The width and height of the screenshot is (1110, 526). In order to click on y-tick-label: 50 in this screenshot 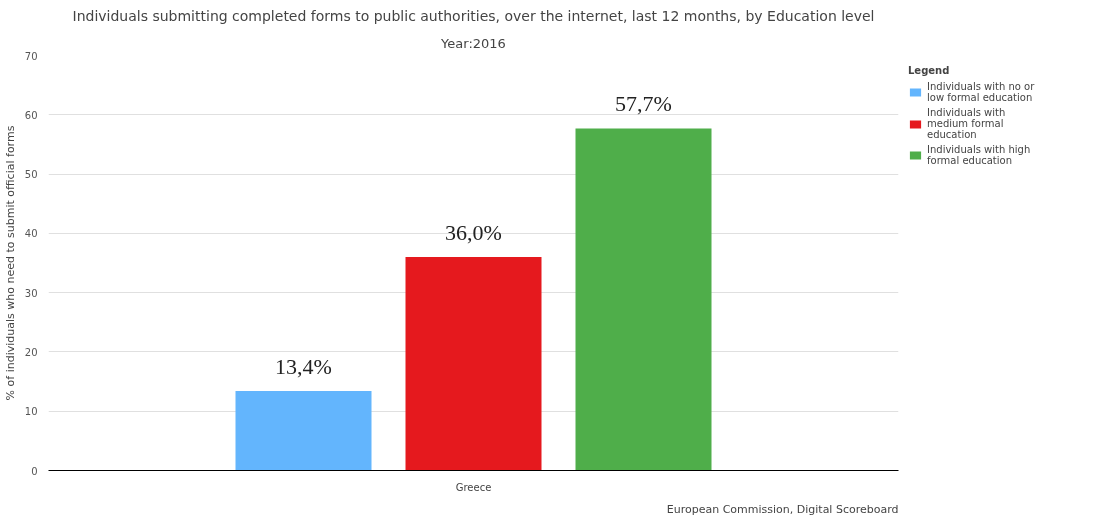, I will do `click(31, 175)`.